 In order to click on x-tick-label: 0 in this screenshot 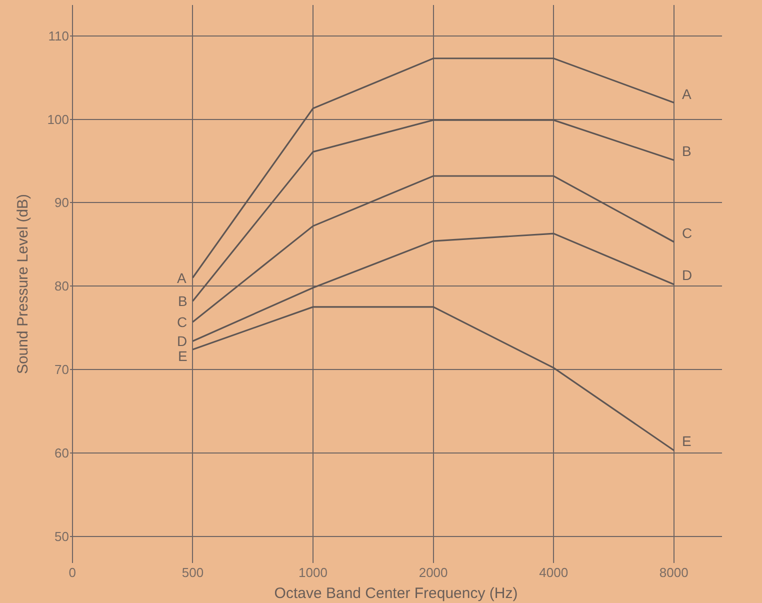, I will do `click(72, 572)`.